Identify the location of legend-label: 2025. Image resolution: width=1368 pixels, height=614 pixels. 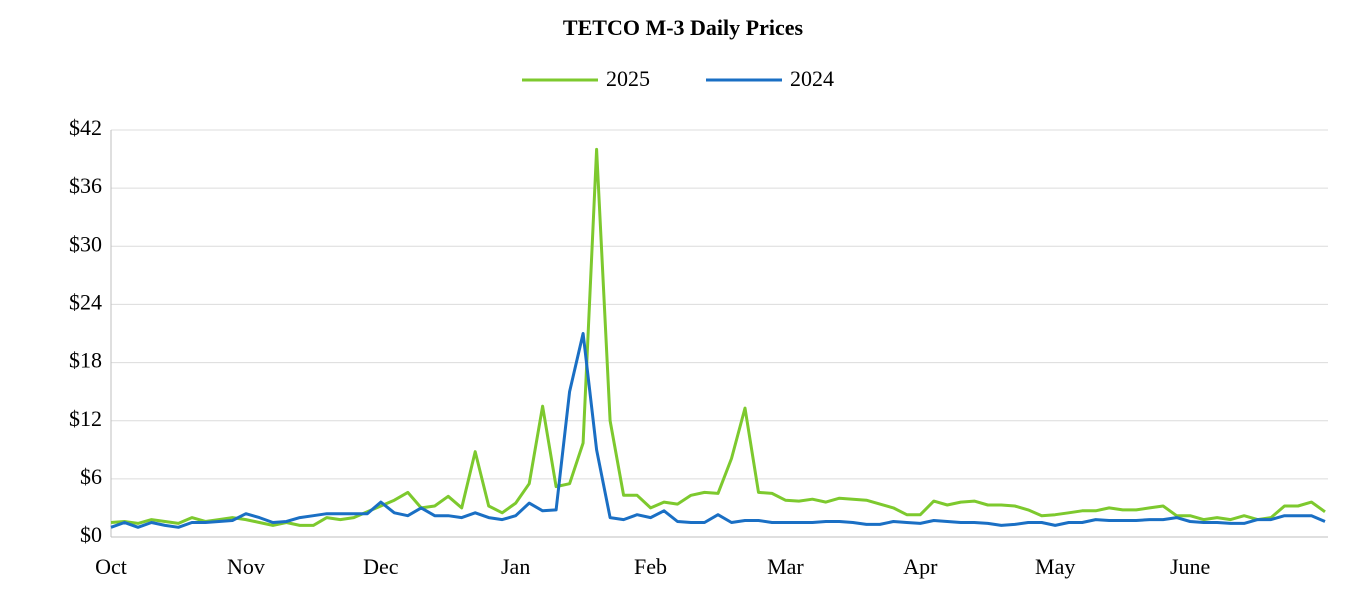
(628, 78).